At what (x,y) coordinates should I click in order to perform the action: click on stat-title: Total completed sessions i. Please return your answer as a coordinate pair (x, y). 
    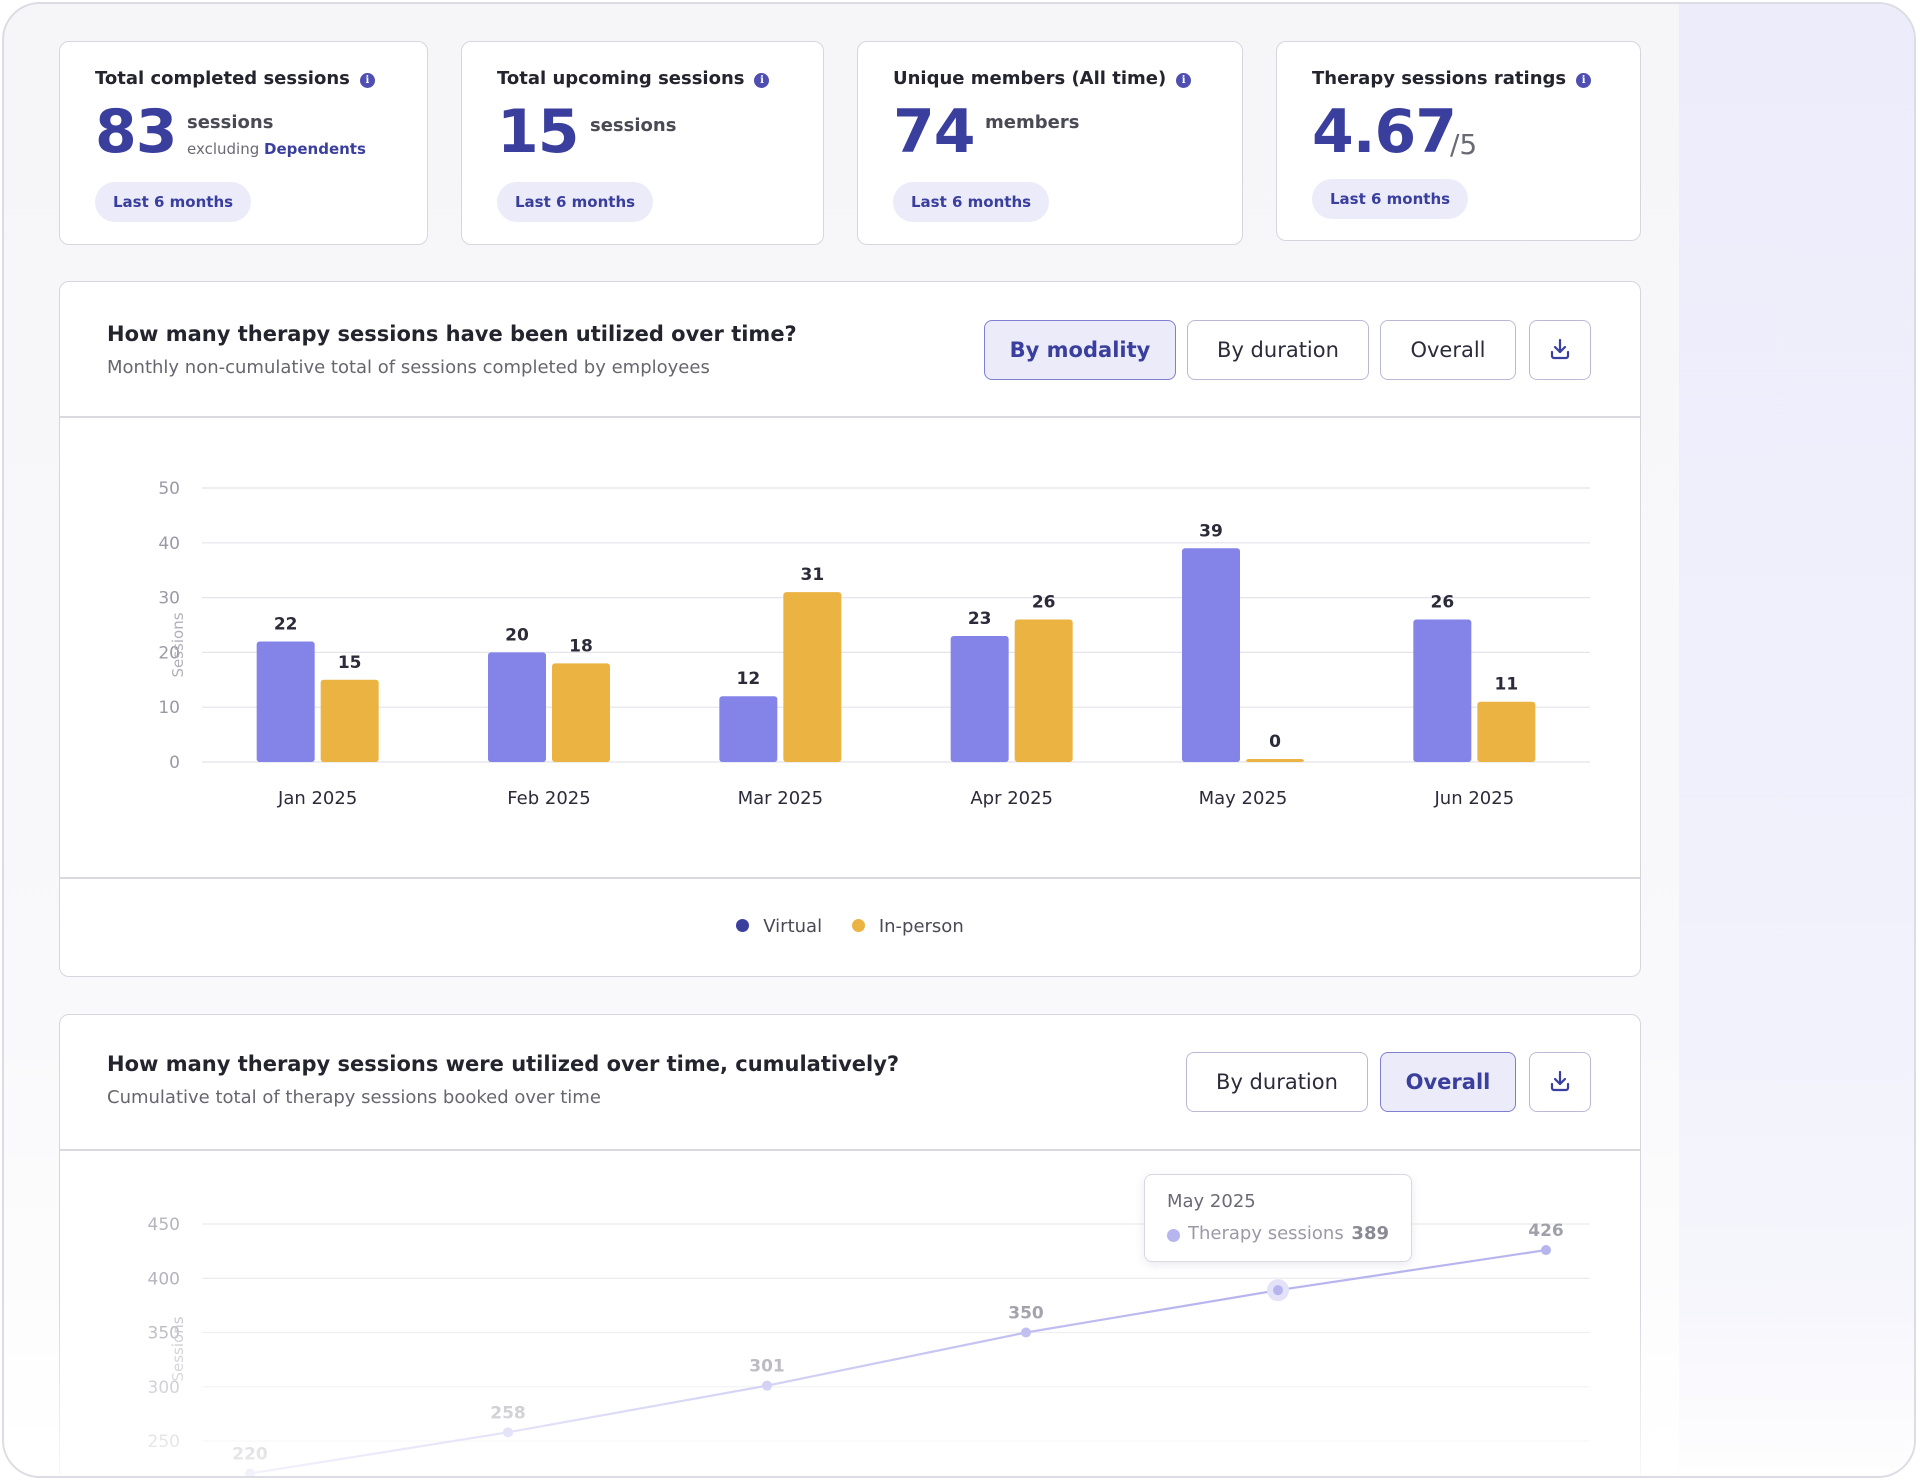
    Looking at the image, I should click on (235, 78).